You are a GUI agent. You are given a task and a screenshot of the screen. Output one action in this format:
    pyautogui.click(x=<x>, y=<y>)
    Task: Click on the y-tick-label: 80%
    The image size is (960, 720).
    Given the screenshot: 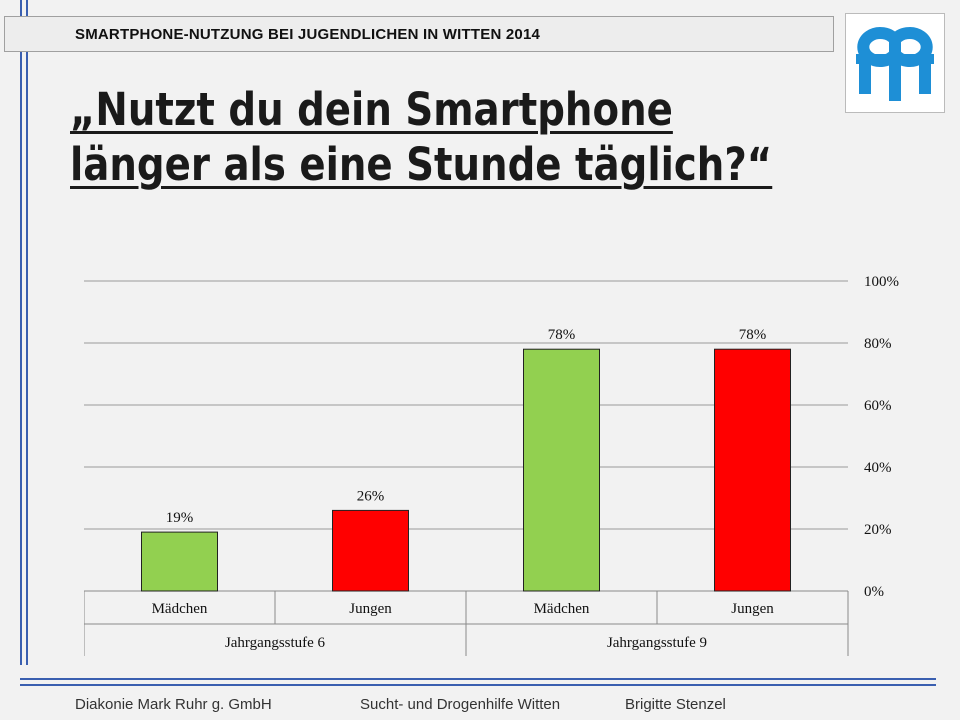 What is the action you would take?
    pyautogui.click(x=878, y=344)
    